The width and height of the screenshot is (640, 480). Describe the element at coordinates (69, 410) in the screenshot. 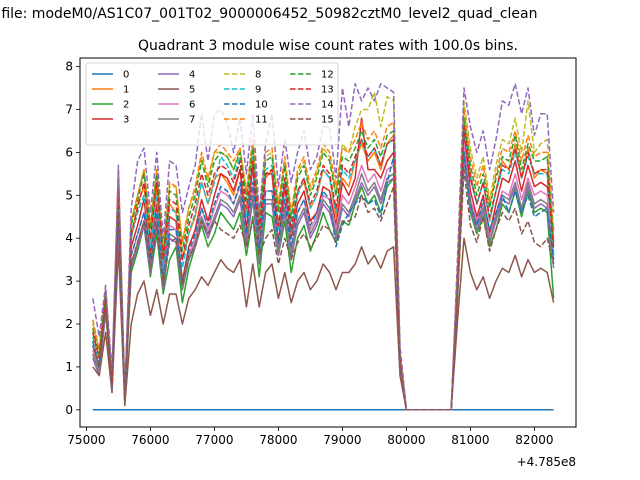

I see `y-tick-label: 0` at that location.